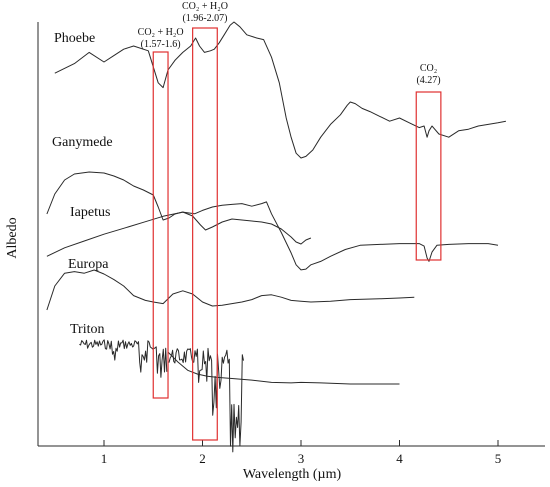  I want to click on x-tick-label-4: 4, so click(399, 458).